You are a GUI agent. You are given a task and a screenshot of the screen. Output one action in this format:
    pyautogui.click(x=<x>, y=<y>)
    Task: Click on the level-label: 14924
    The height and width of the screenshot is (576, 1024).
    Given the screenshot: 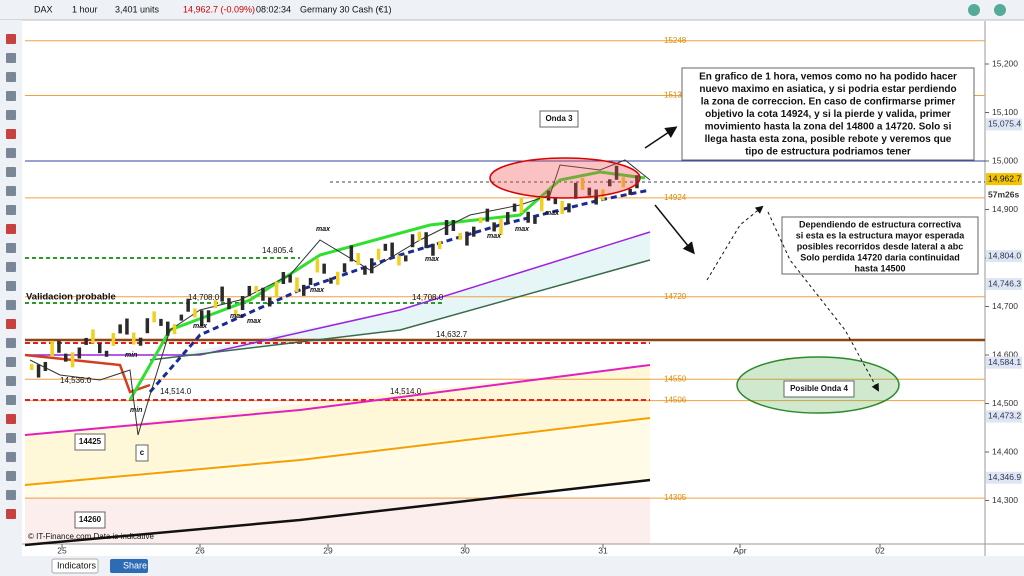 What is the action you would take?
    pyautogui.click(x=675, y=197)
    